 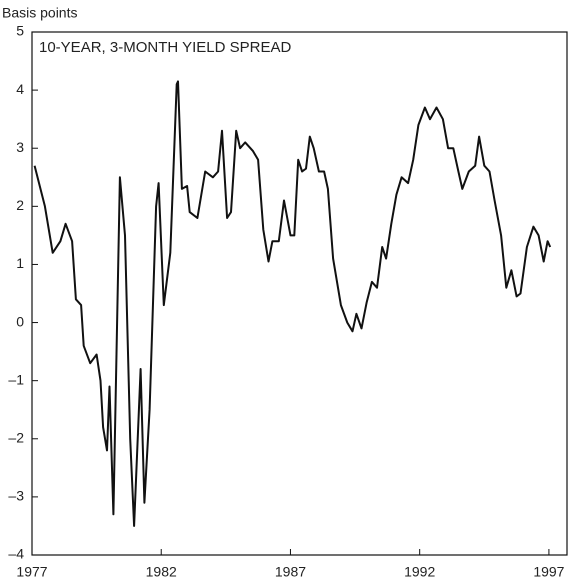 What do you see at coordinates (39, 13) in the screenshot?
I see `y-axis-label: Basis points` at bounding box center [39, 13].